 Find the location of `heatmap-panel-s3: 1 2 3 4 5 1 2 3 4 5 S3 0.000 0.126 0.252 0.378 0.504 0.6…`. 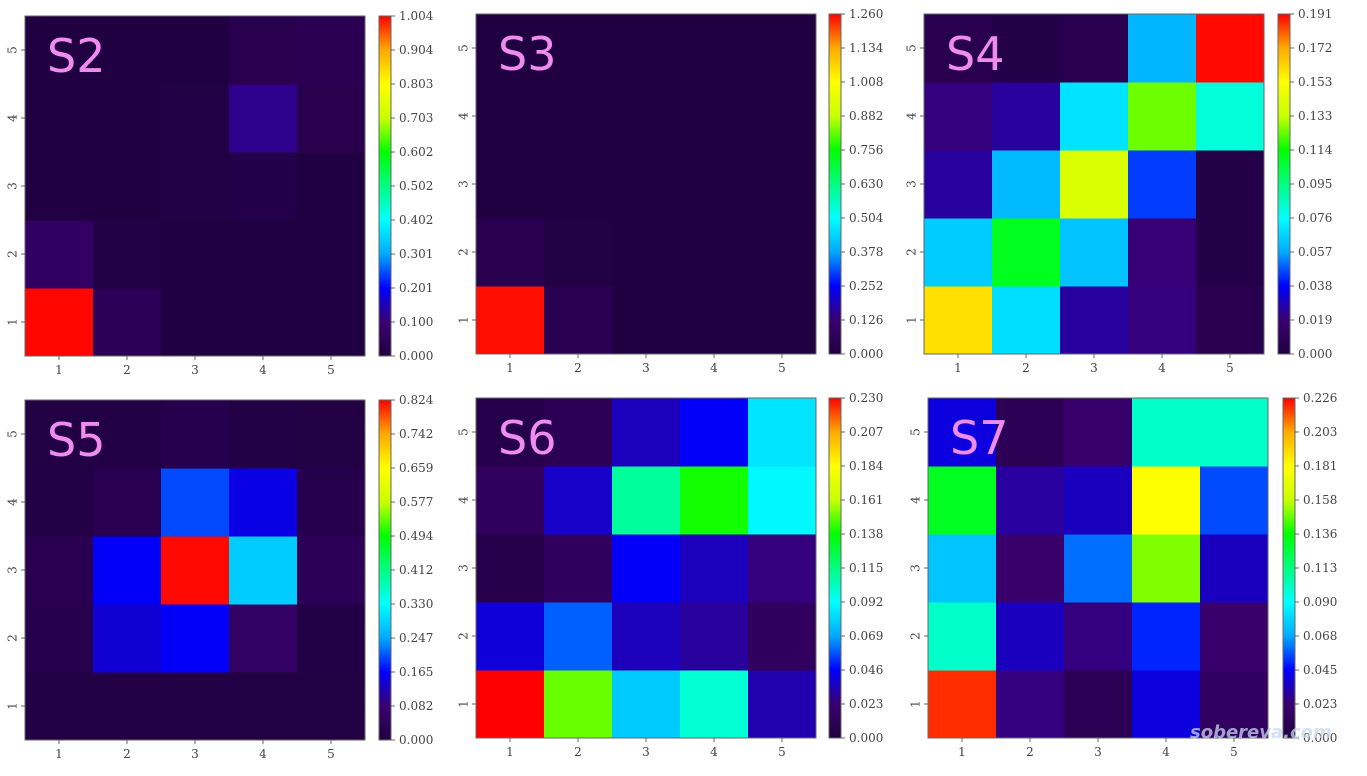

heatmap-panel-s3: 1 2 3 4 5 1 2 3 4 5 S3 0.000 0.126 0.252 0.378 0.504 0.6… is located at coordinates (670, 191).